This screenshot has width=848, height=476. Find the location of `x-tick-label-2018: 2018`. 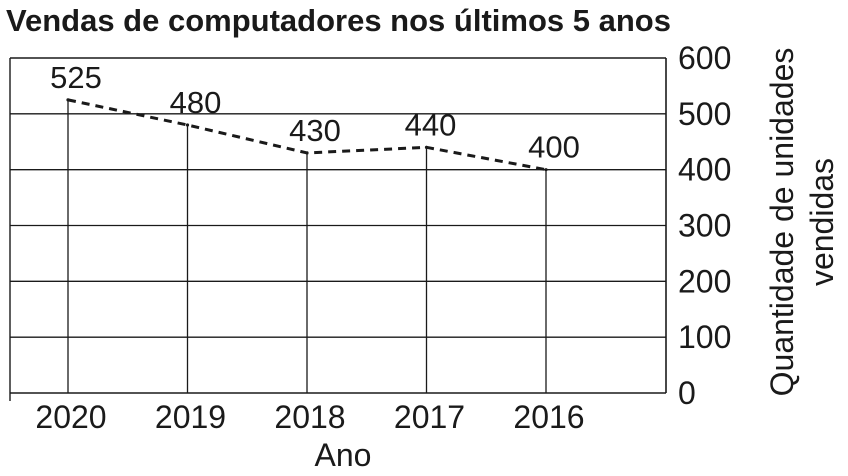

x-tick-label-2018: 2018 is located at coordinates (309, 417).